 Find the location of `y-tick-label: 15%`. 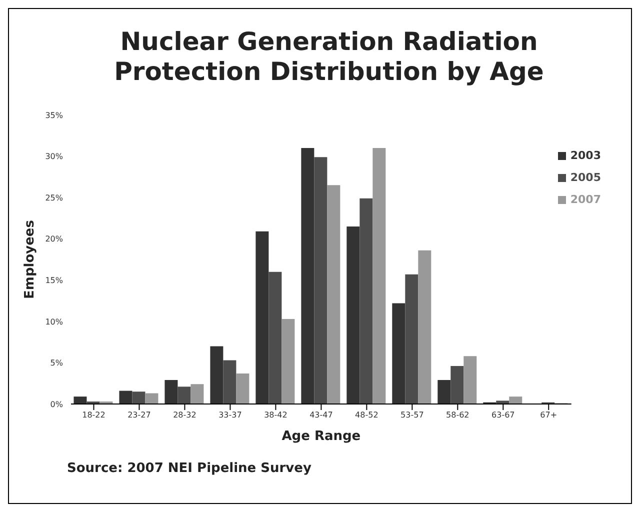

y-tick-label: 15% is located at coordinates (54, 280).